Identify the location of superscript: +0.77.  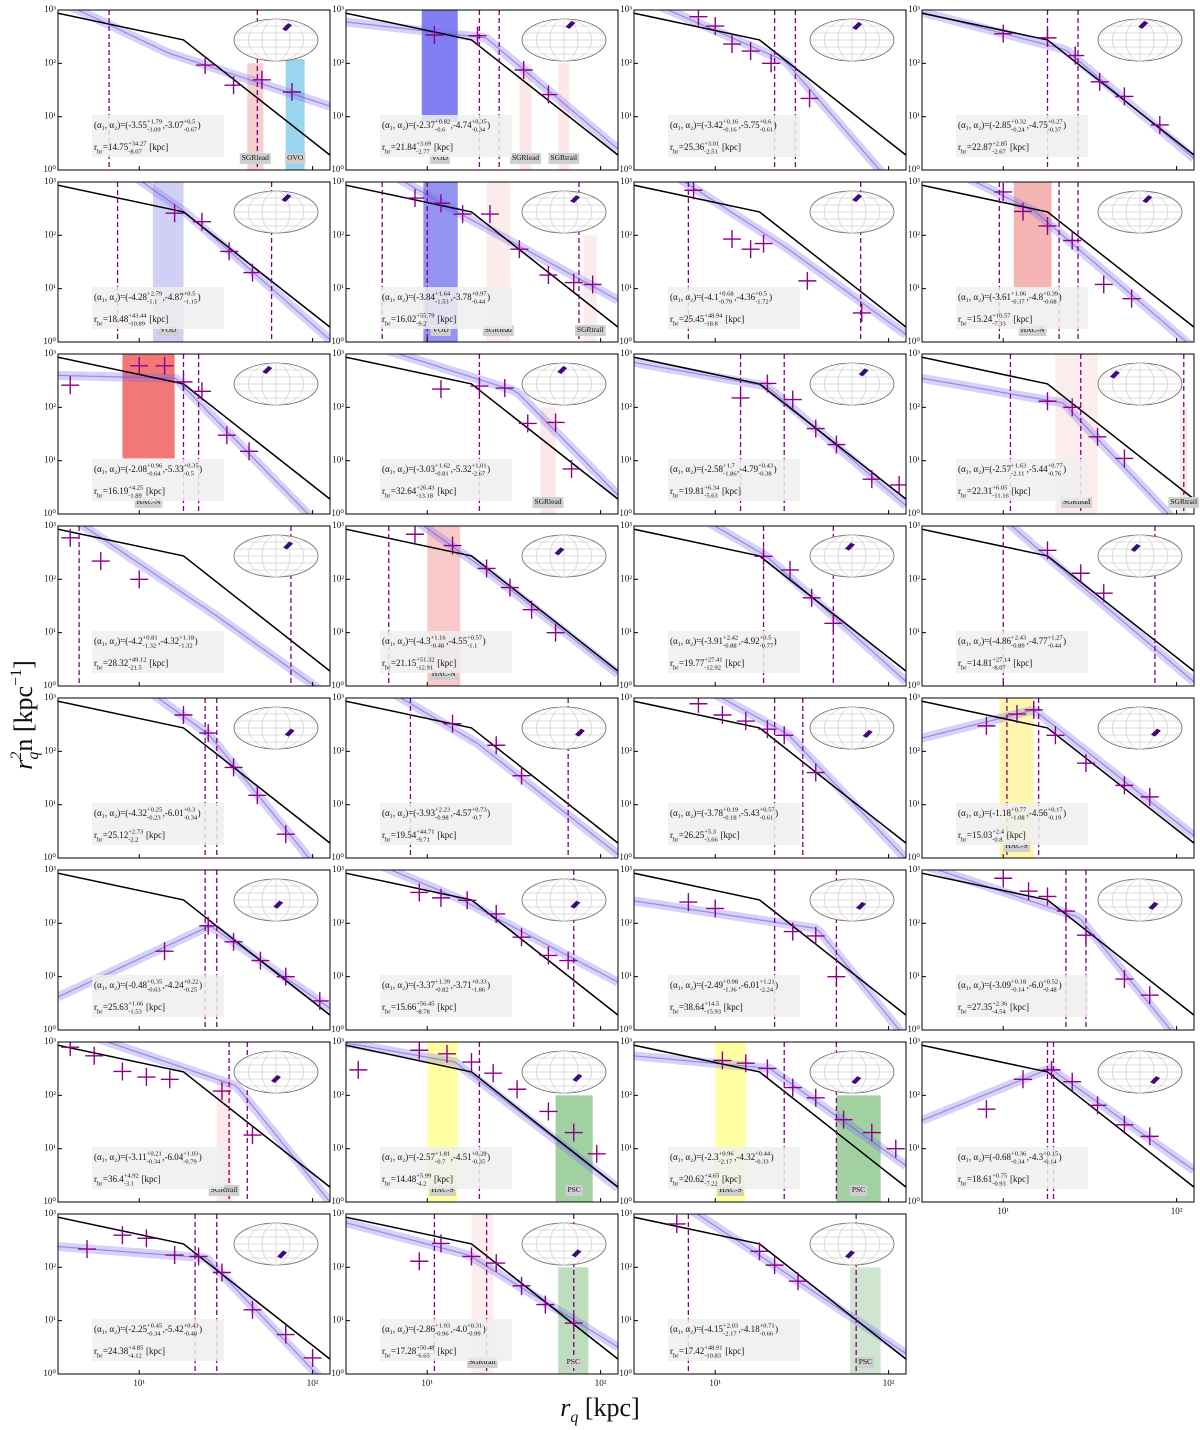
(1019, 809).